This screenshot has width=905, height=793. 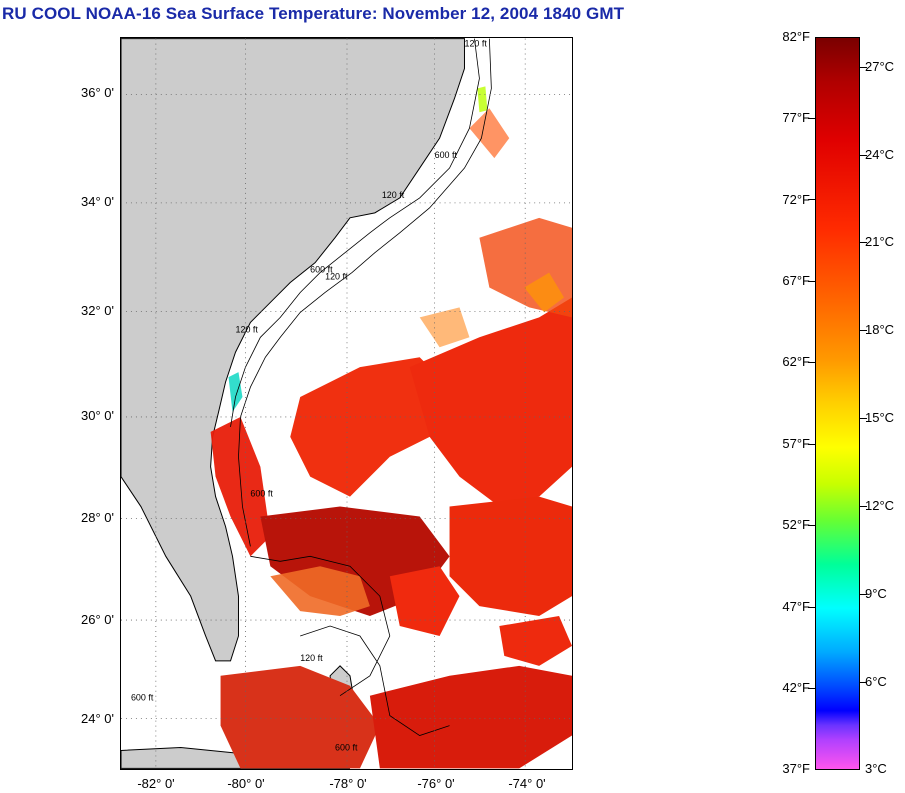 I want to click on lon-label: -82° 0', so click(x=156, y=783).